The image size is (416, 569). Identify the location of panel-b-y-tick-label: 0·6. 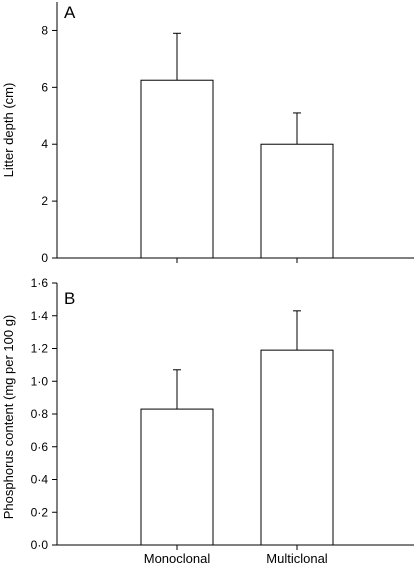
(40, 447).